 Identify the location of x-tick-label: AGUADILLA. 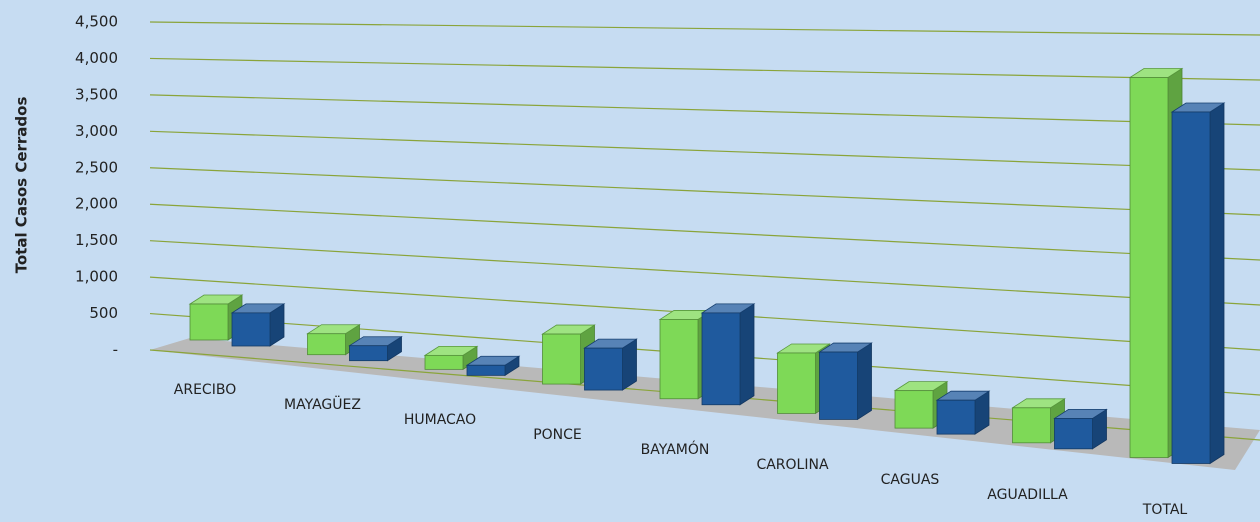
(1027, 495).